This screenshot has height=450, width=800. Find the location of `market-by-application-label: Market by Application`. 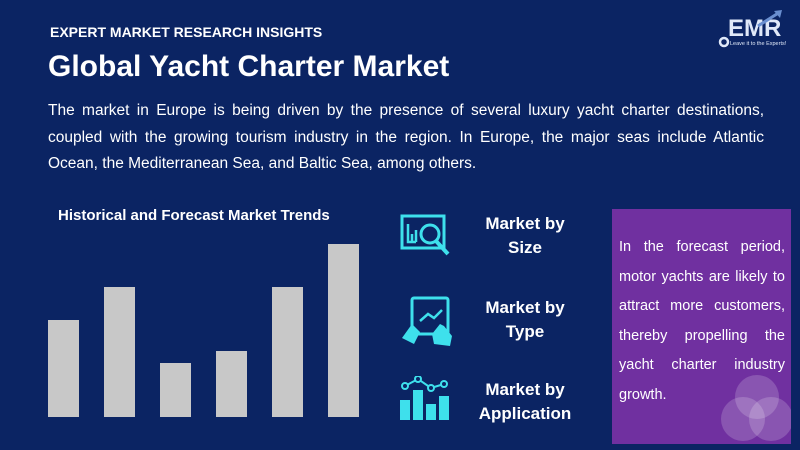

market-by-application-label: Market by Application is located at coordinates (525, 401).